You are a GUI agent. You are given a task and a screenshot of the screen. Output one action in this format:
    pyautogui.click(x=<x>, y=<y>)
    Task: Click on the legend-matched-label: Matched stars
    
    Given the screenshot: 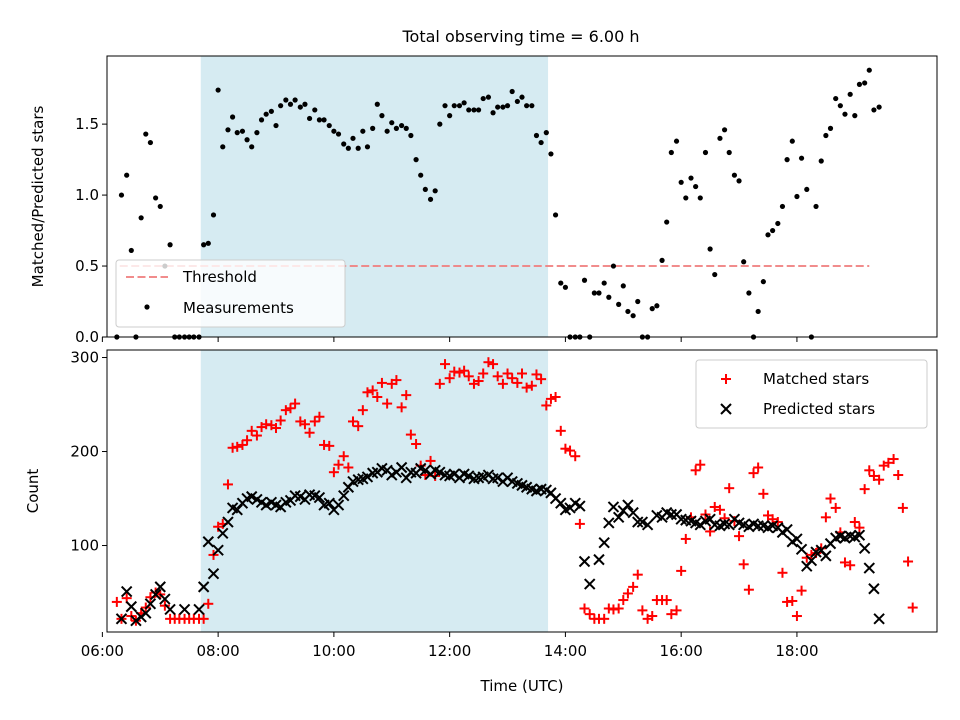 What is the action you would take?
    pyautogui.click(x=816, y=379)
    